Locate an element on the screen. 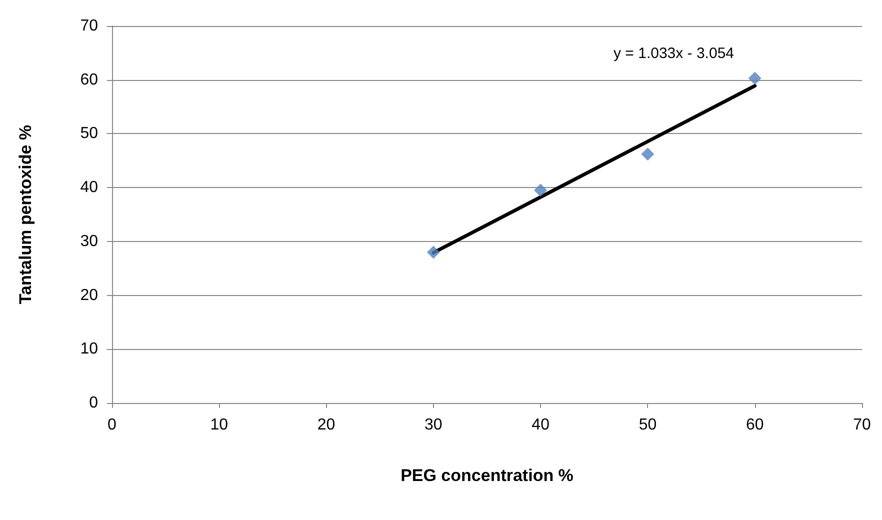 The image size is (882, 520). y-tick-label: 0 is located at coordinates (93, 403).